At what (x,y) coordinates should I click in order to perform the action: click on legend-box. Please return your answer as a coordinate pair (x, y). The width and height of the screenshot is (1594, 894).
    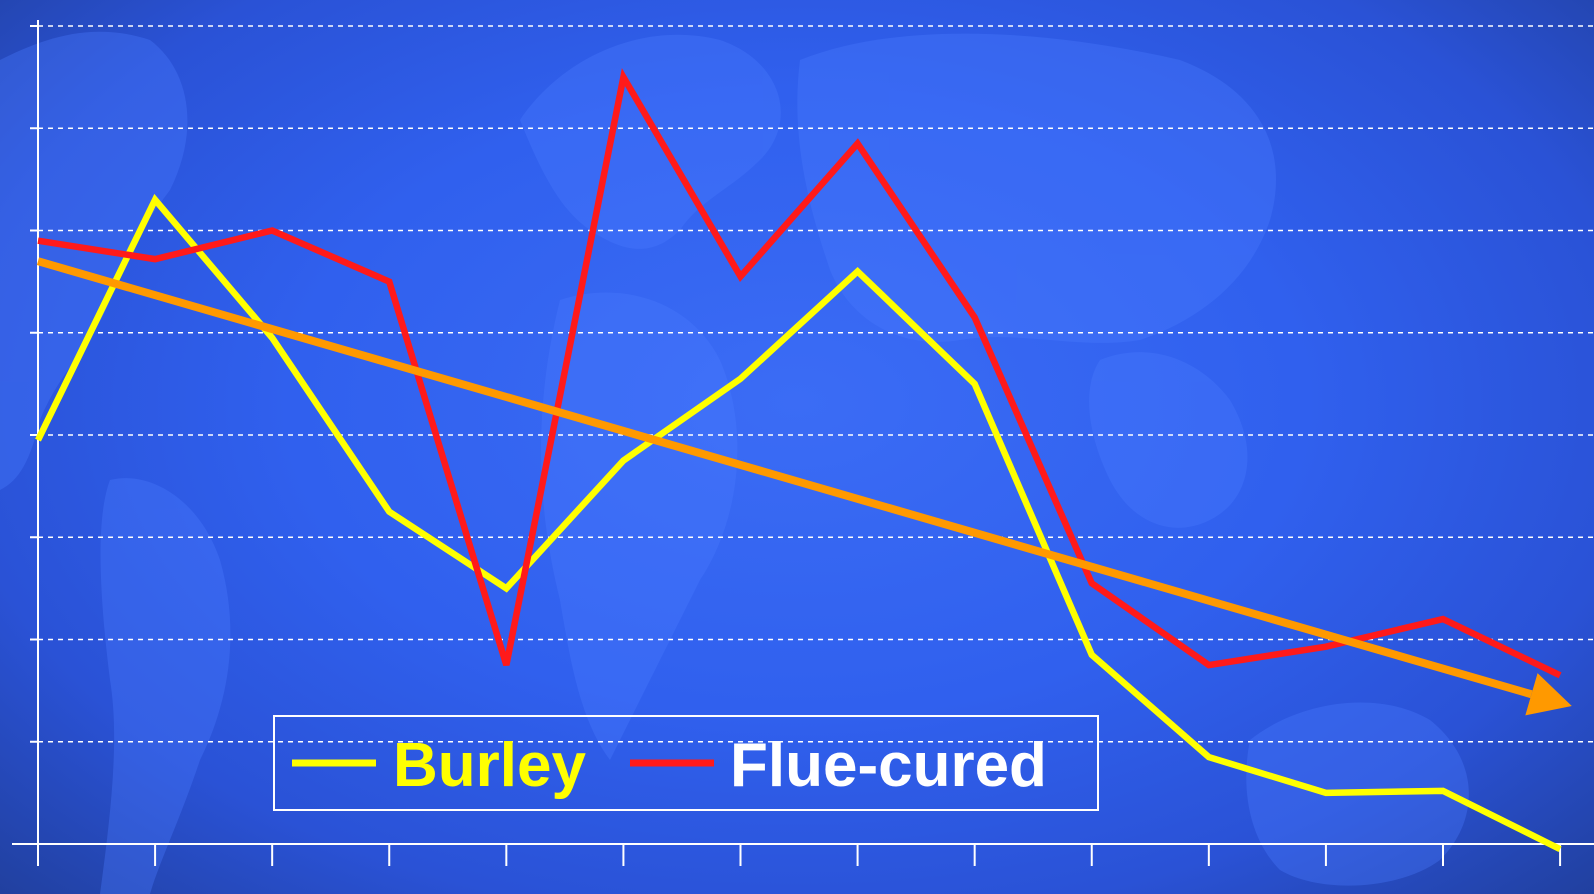
    Looking at the image, I should click on (686, 763).